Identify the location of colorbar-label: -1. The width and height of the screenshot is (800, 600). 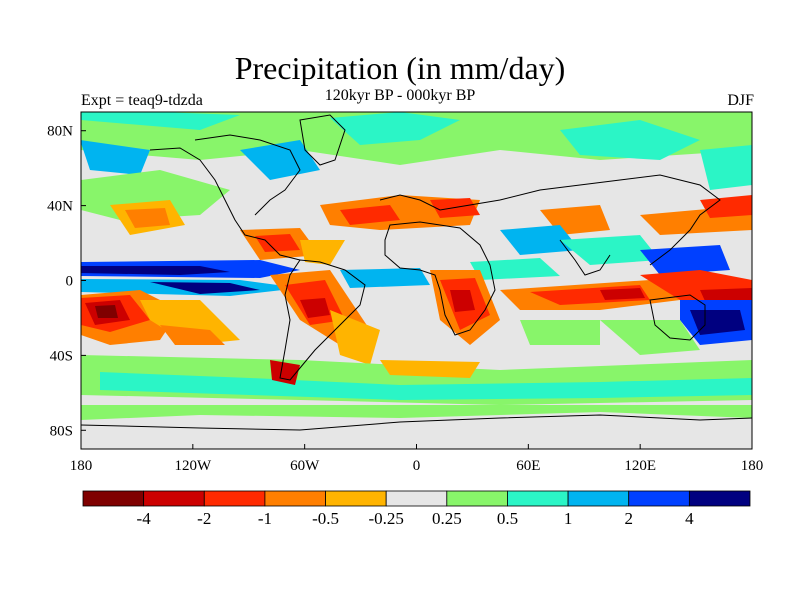
(265, 518).